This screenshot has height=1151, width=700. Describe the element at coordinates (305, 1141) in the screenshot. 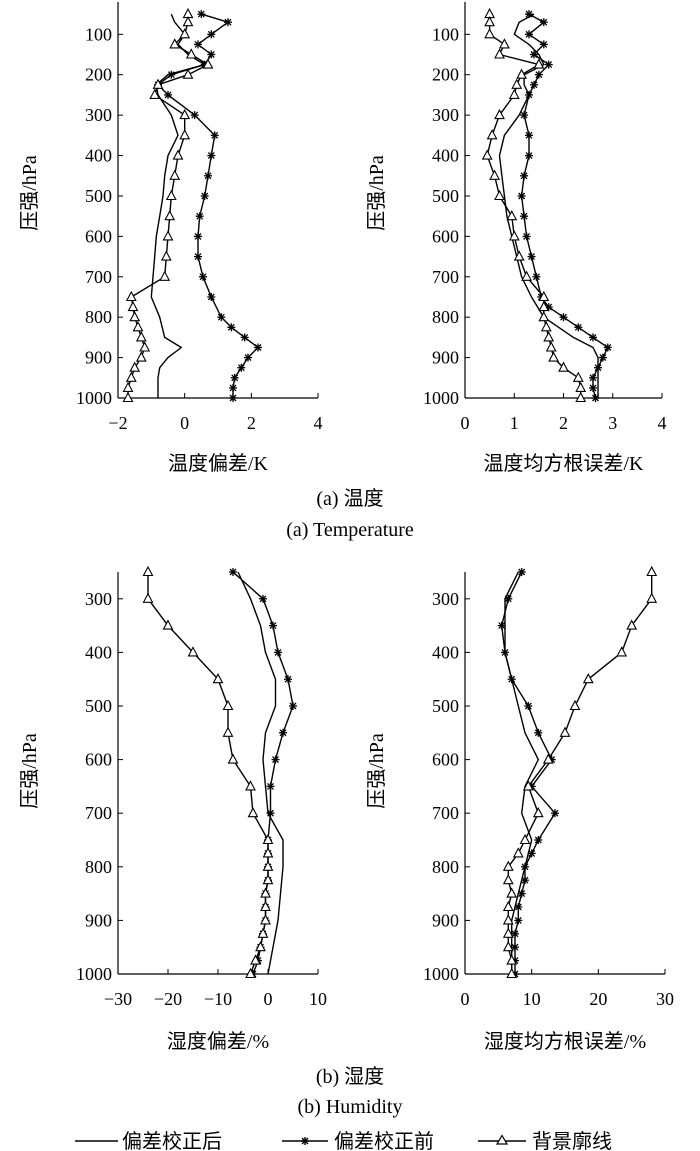

I see `legend-marker-before` at that location.